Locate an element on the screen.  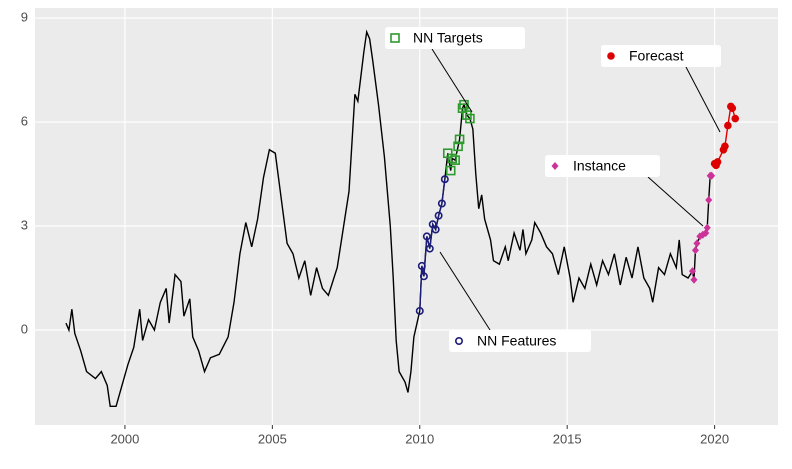
x-tick-label: 2020 is located at coordinates (714, 438).